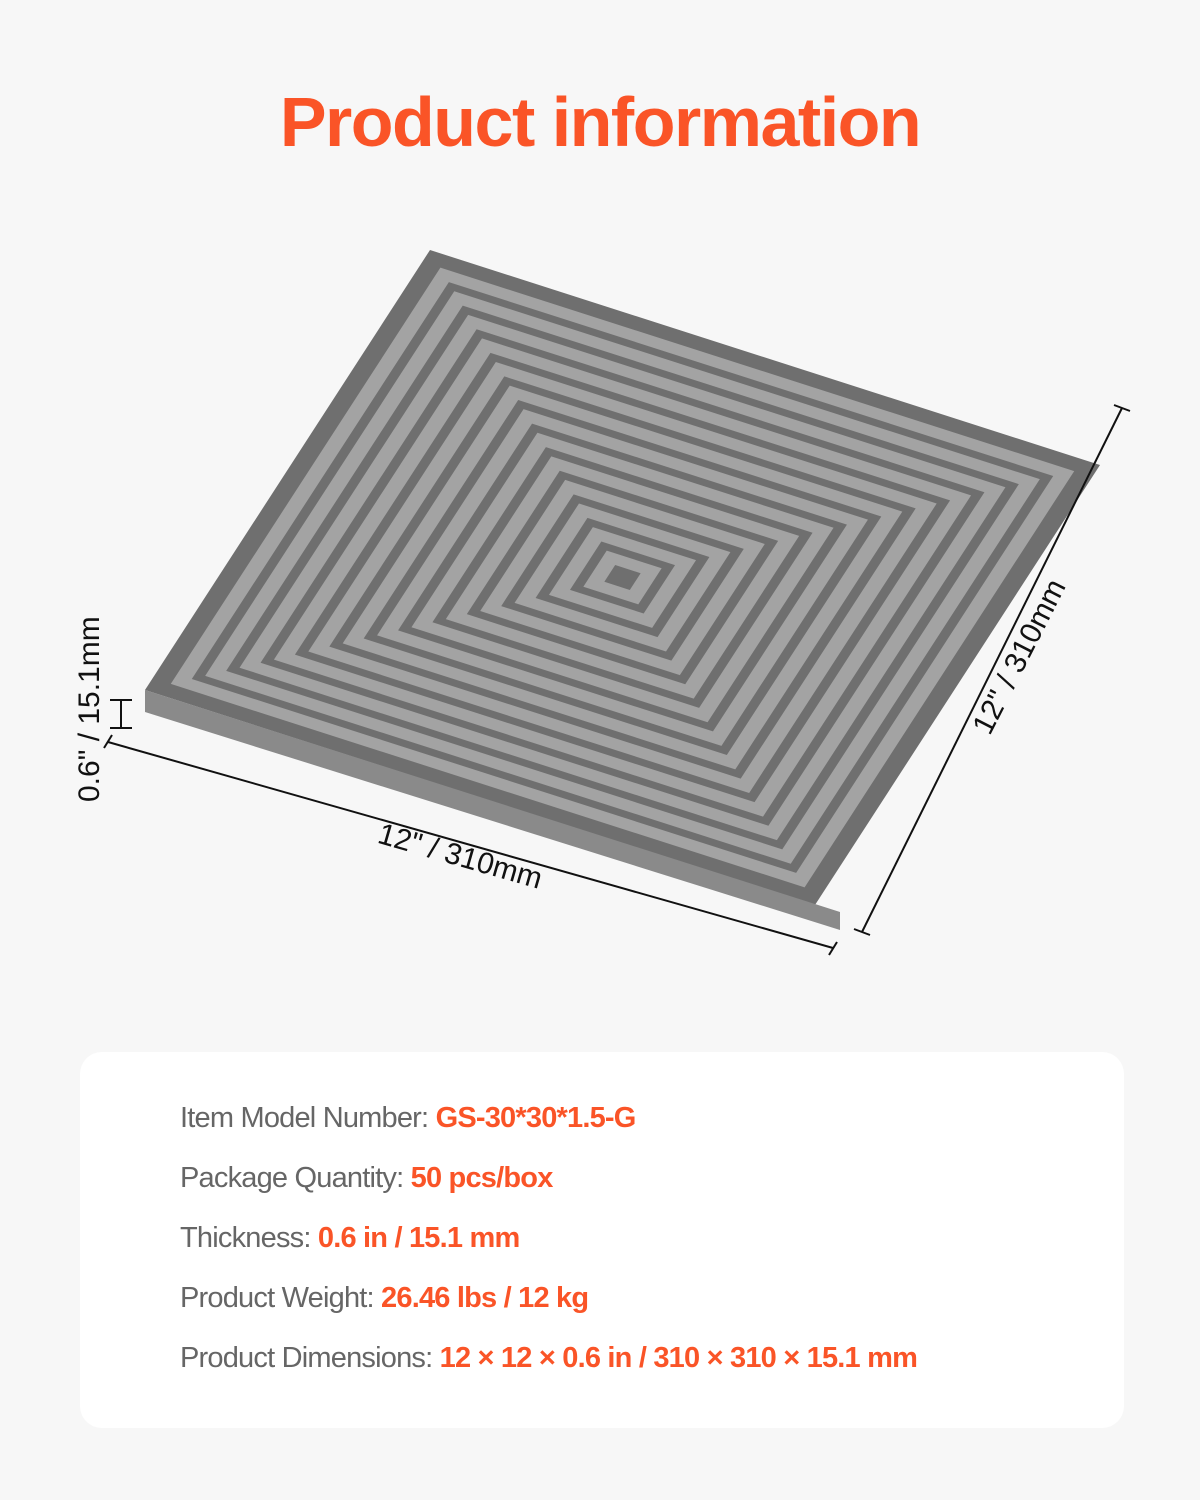  Describe the element at coordinates (470, 845) in the screenshot. I see `length-dimension-line` at that location.